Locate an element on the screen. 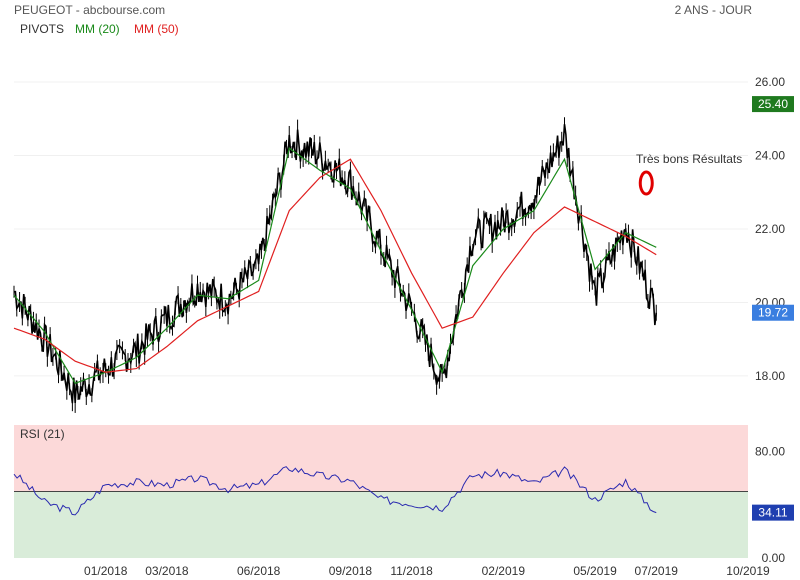 This screenshot has width=800, height=580. x-tick: 01/2018 is located at coordinates (106, 571).